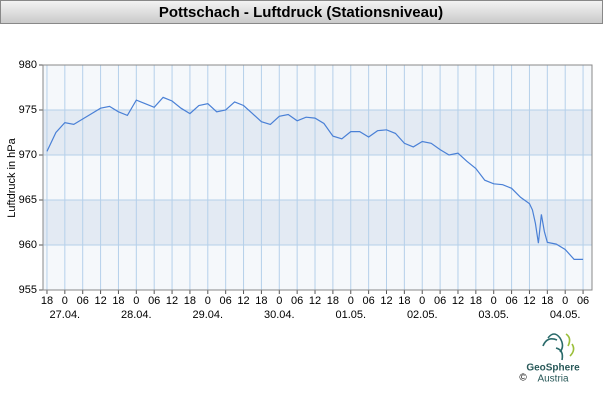 The image size is (603, 400). What do you see at coordinates (565, 315) in the screenshot?
I see `date-label: 04.05.` at bounding box center [565, 315].